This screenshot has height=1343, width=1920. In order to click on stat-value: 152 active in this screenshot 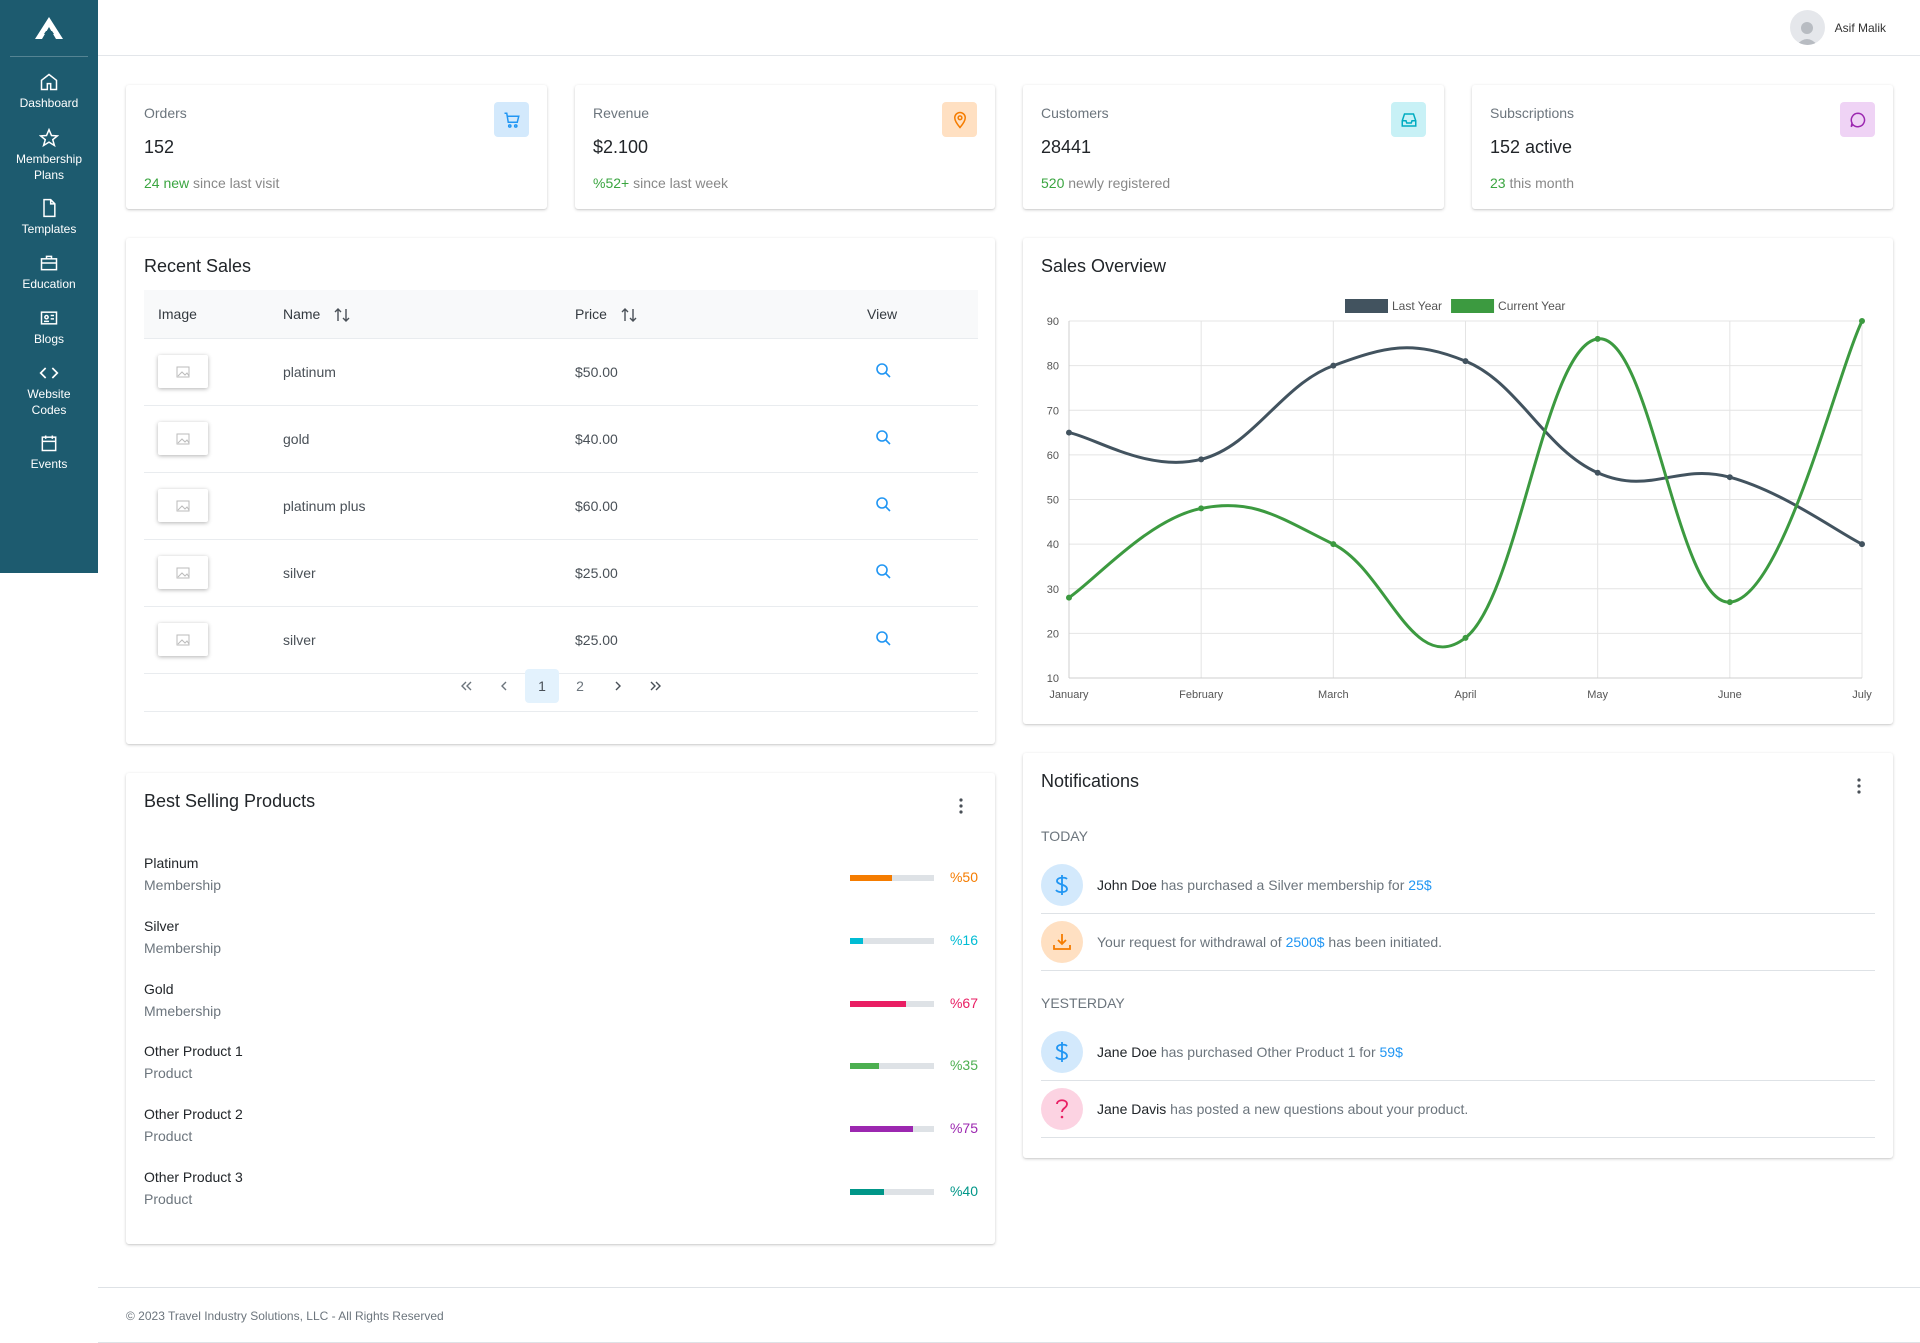, I will do `click(1531, 147)`.